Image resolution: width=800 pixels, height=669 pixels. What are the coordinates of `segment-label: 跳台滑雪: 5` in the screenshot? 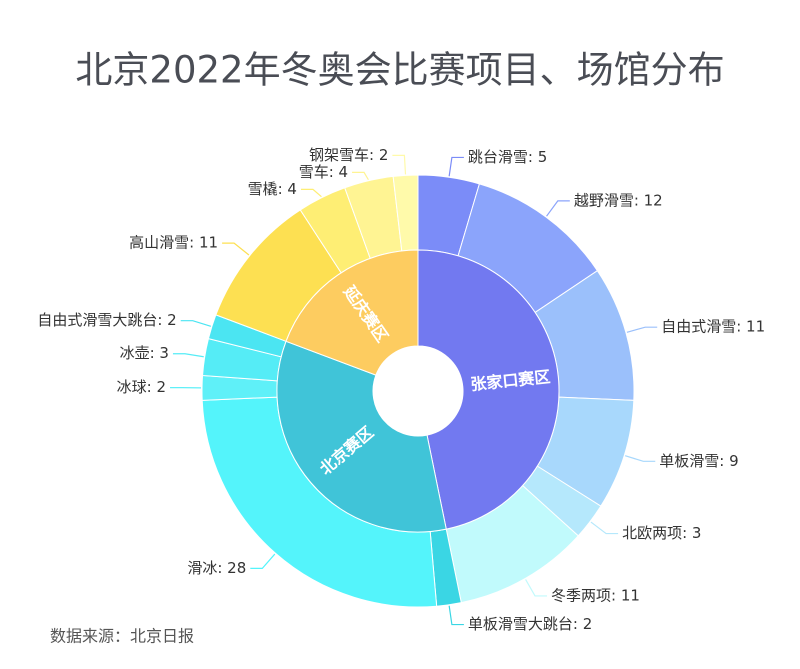 It's located at (507, 157).